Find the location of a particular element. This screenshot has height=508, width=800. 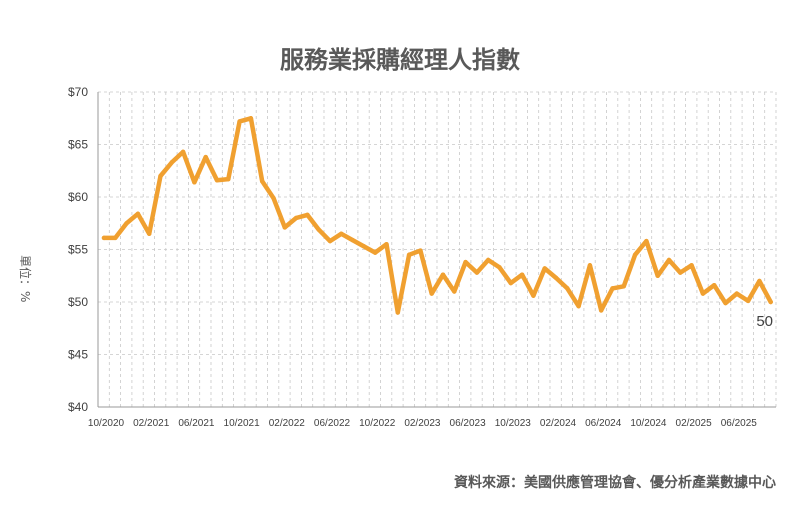

y-tick-label: $50 is located at coordinates (78, 302).